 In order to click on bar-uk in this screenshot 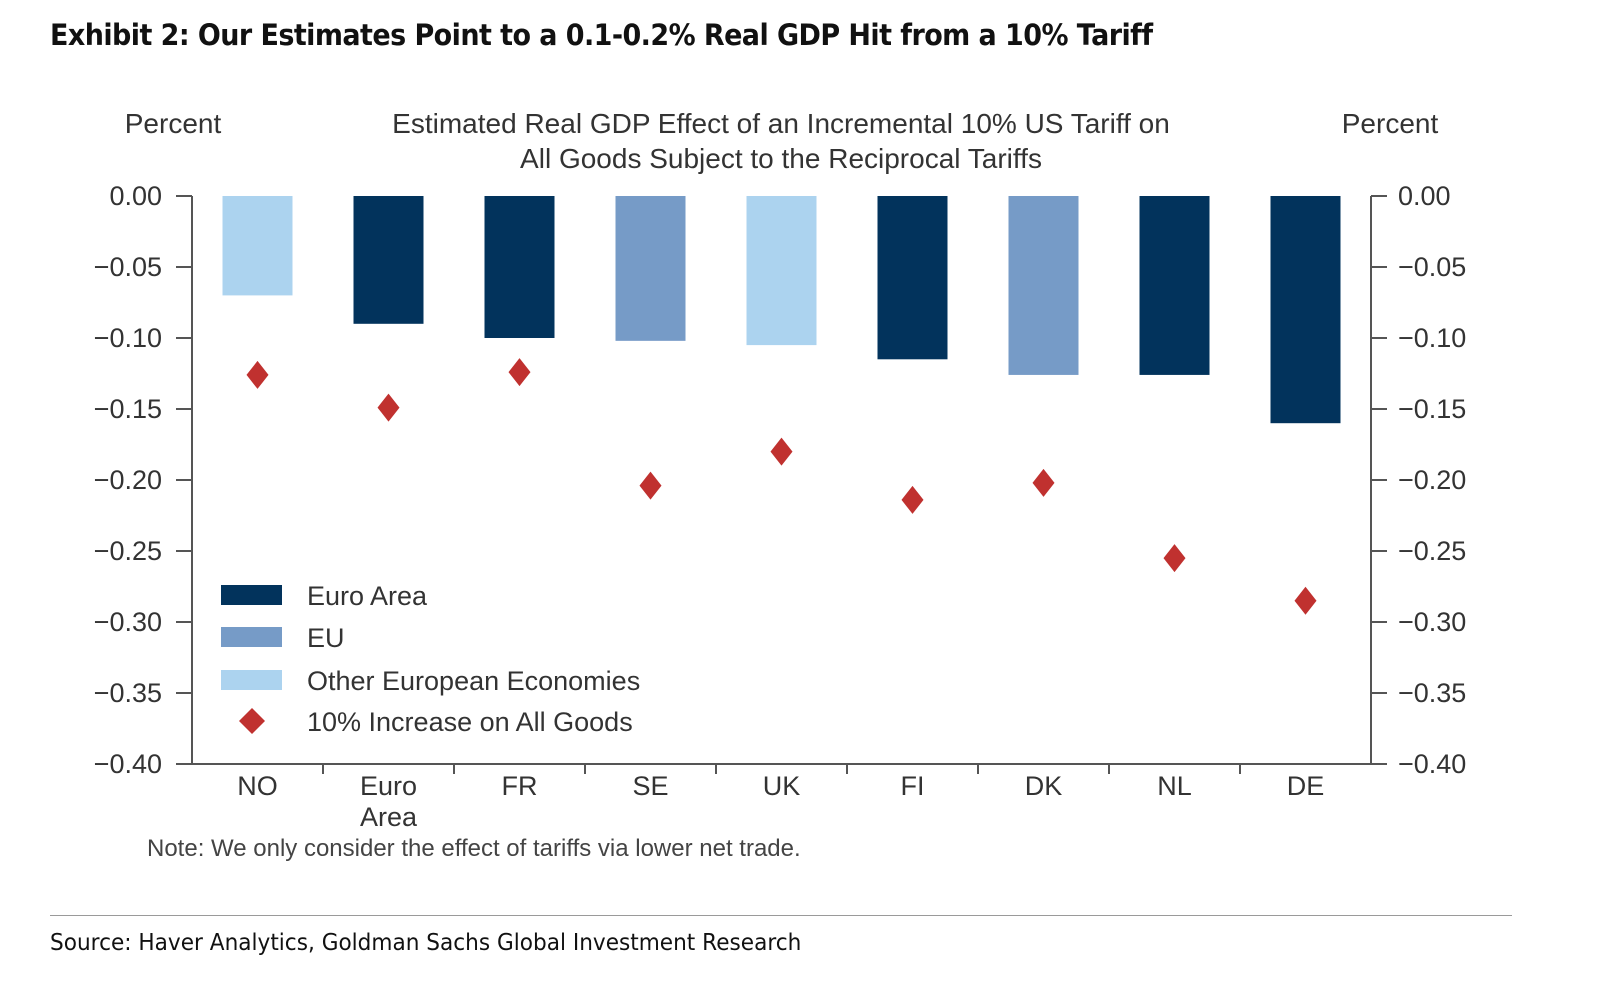, I will do `click(781, 271)`.